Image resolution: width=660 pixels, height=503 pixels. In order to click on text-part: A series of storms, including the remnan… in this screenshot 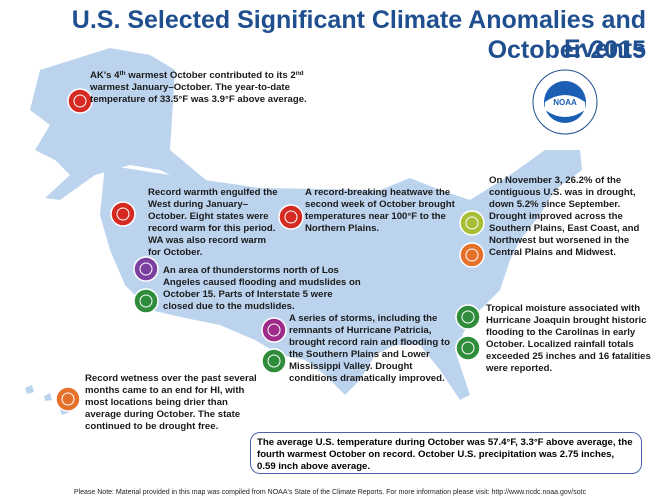, I will do `click(369, 348)`.